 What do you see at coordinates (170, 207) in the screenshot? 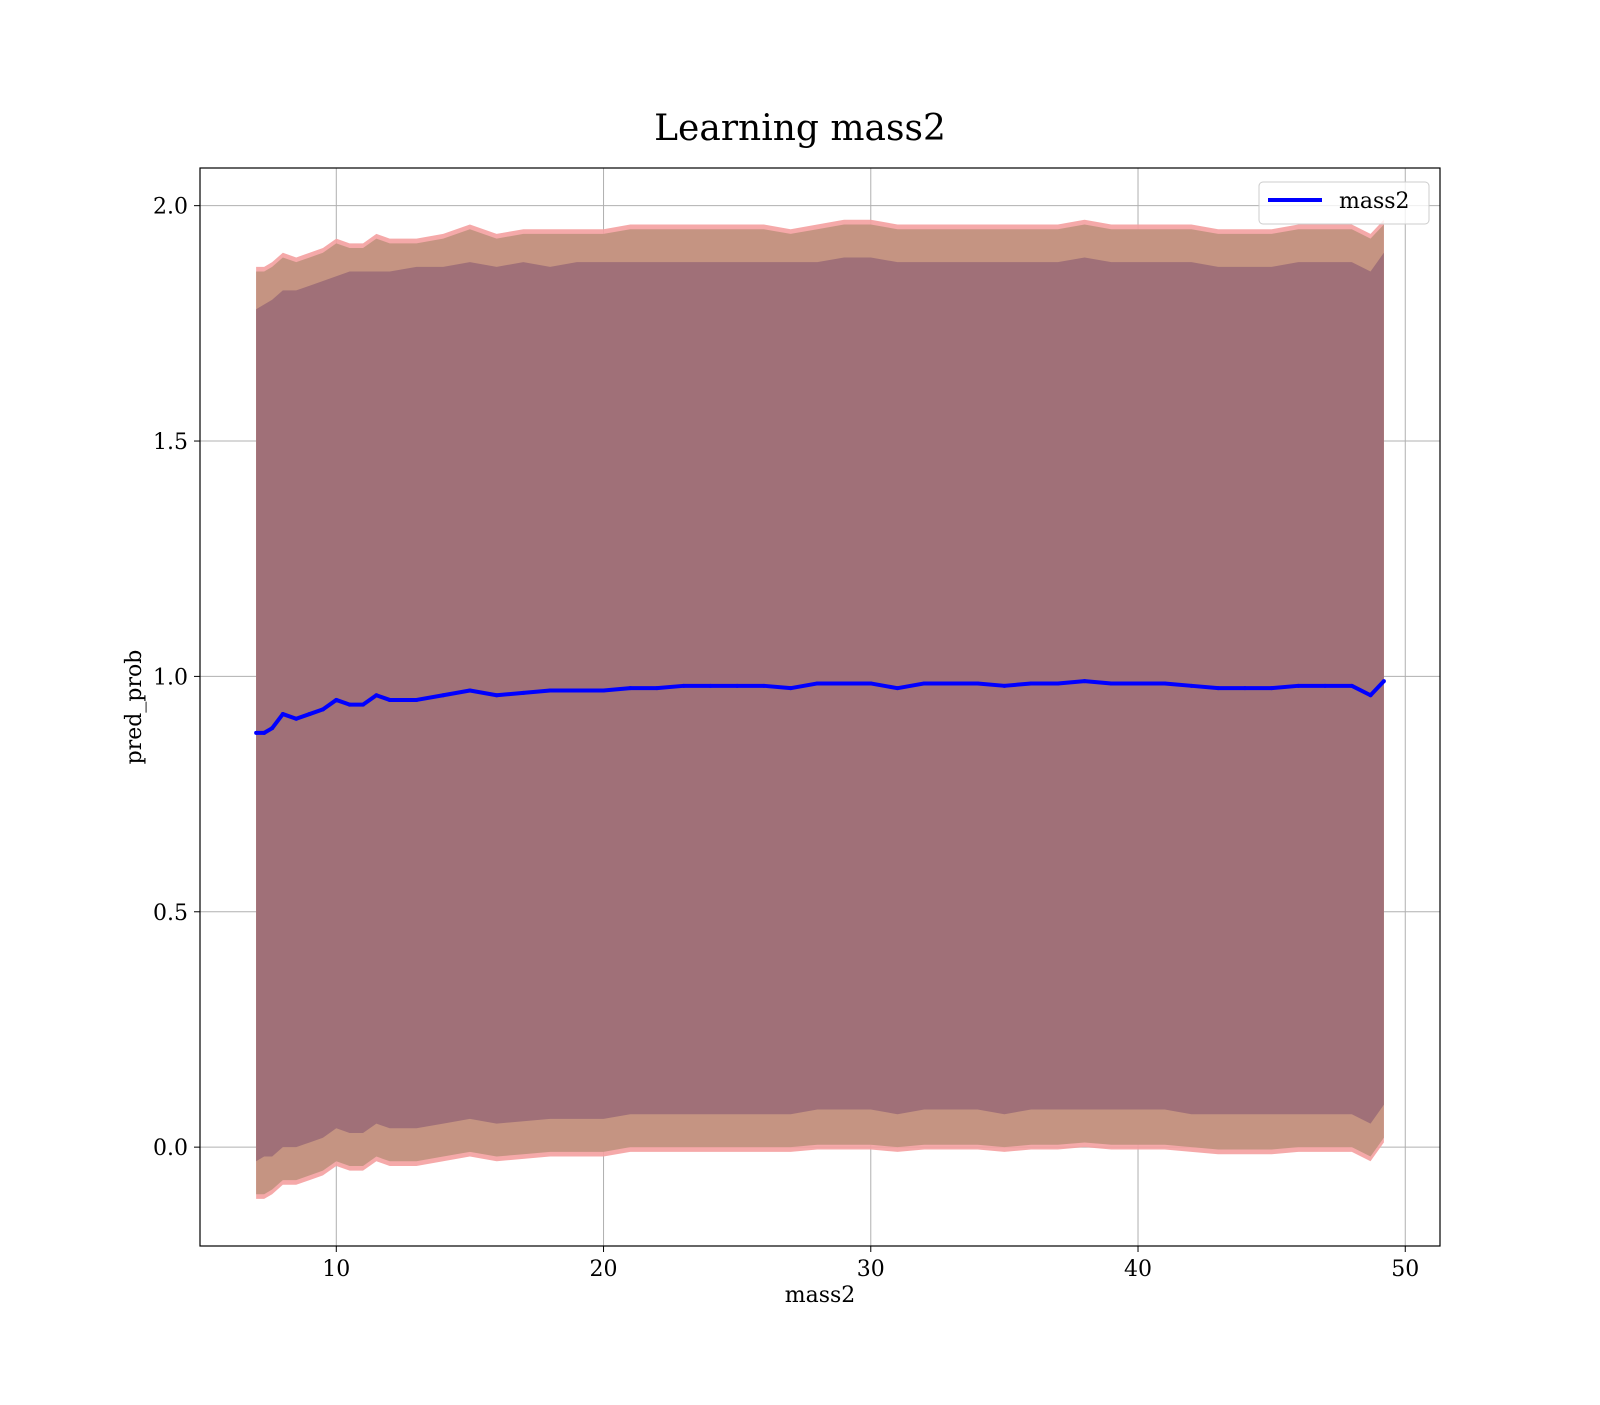
I see `y-tick-label: 2.0` at bounding box center [170, 207].